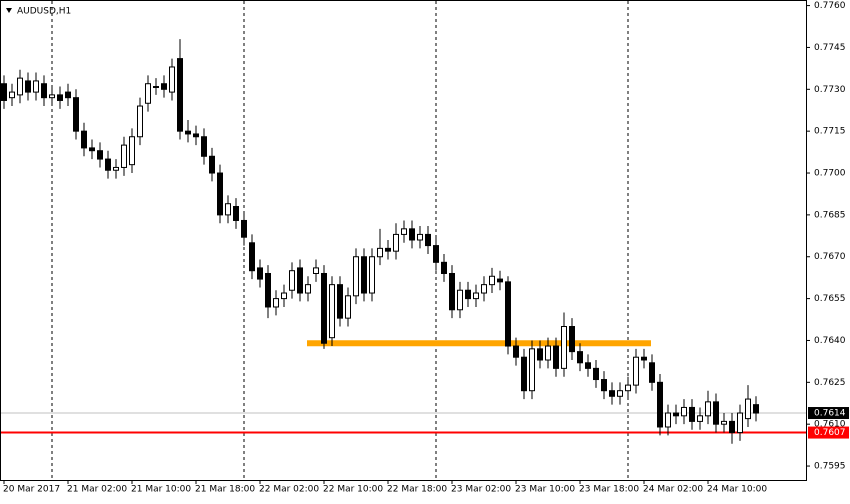 This screenshot has height=504, width=850. Describe the element at coordinates (830, 425) in the screenshot. I see `y-tick-label: 0.7610` at that location.